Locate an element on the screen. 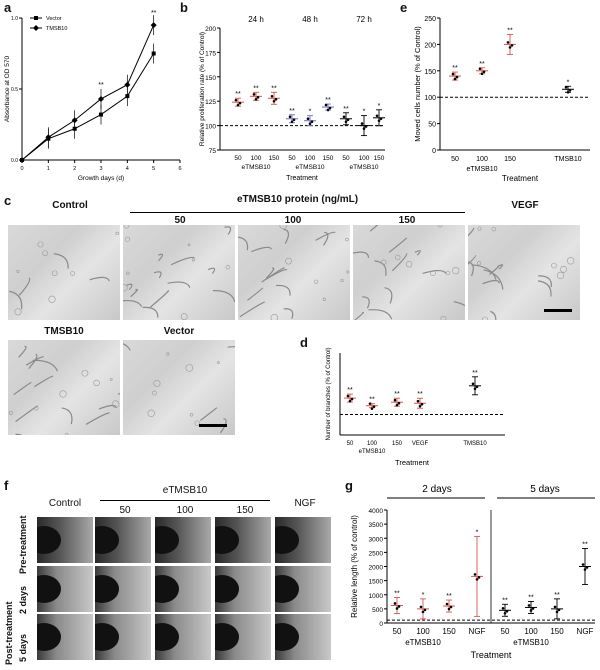  y-tick-label: 250 is located at coordinates (430, 19).